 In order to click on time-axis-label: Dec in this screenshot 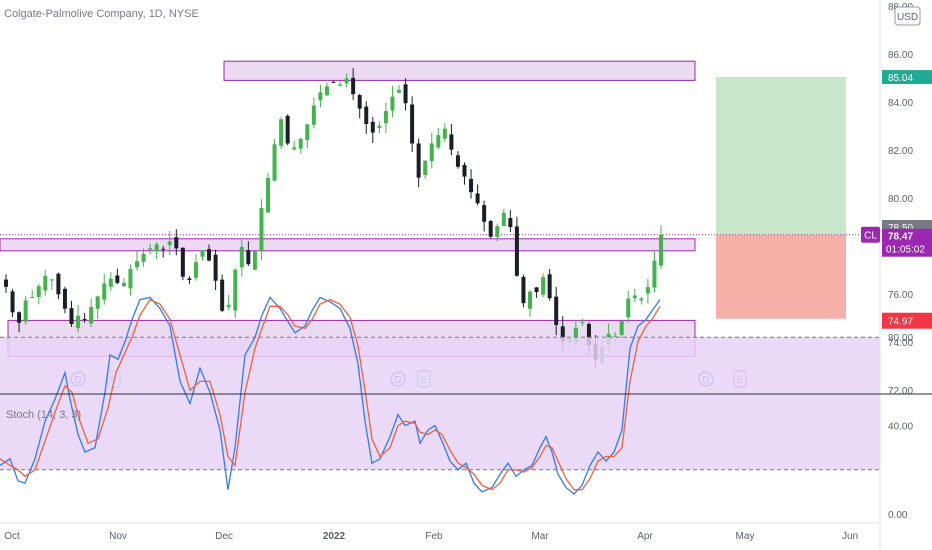, I will do `click(224, 536)`.